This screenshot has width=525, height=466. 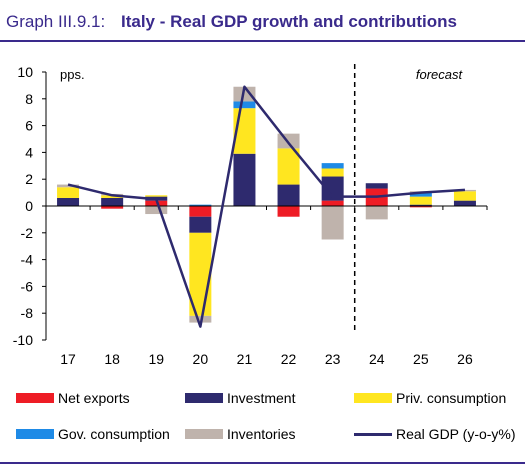 I want to click on x-tick-label-20: 20, so click(x=201, y=359).